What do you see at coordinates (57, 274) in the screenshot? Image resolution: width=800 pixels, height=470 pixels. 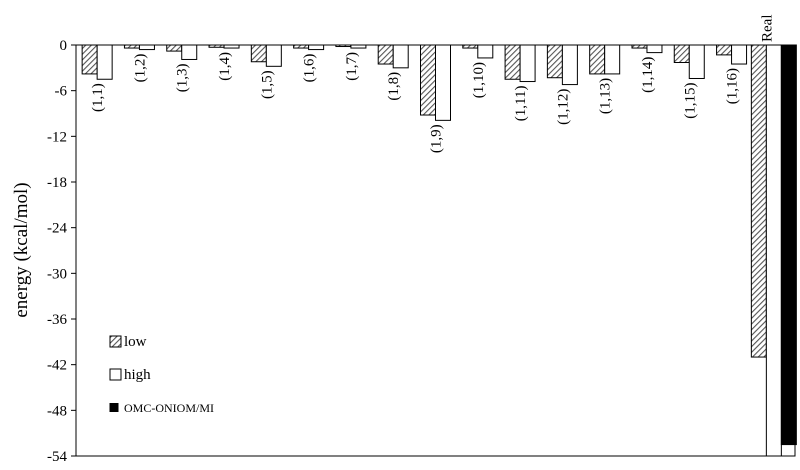 I see `y-tick-label: -30` at bounding box center [57, 274].